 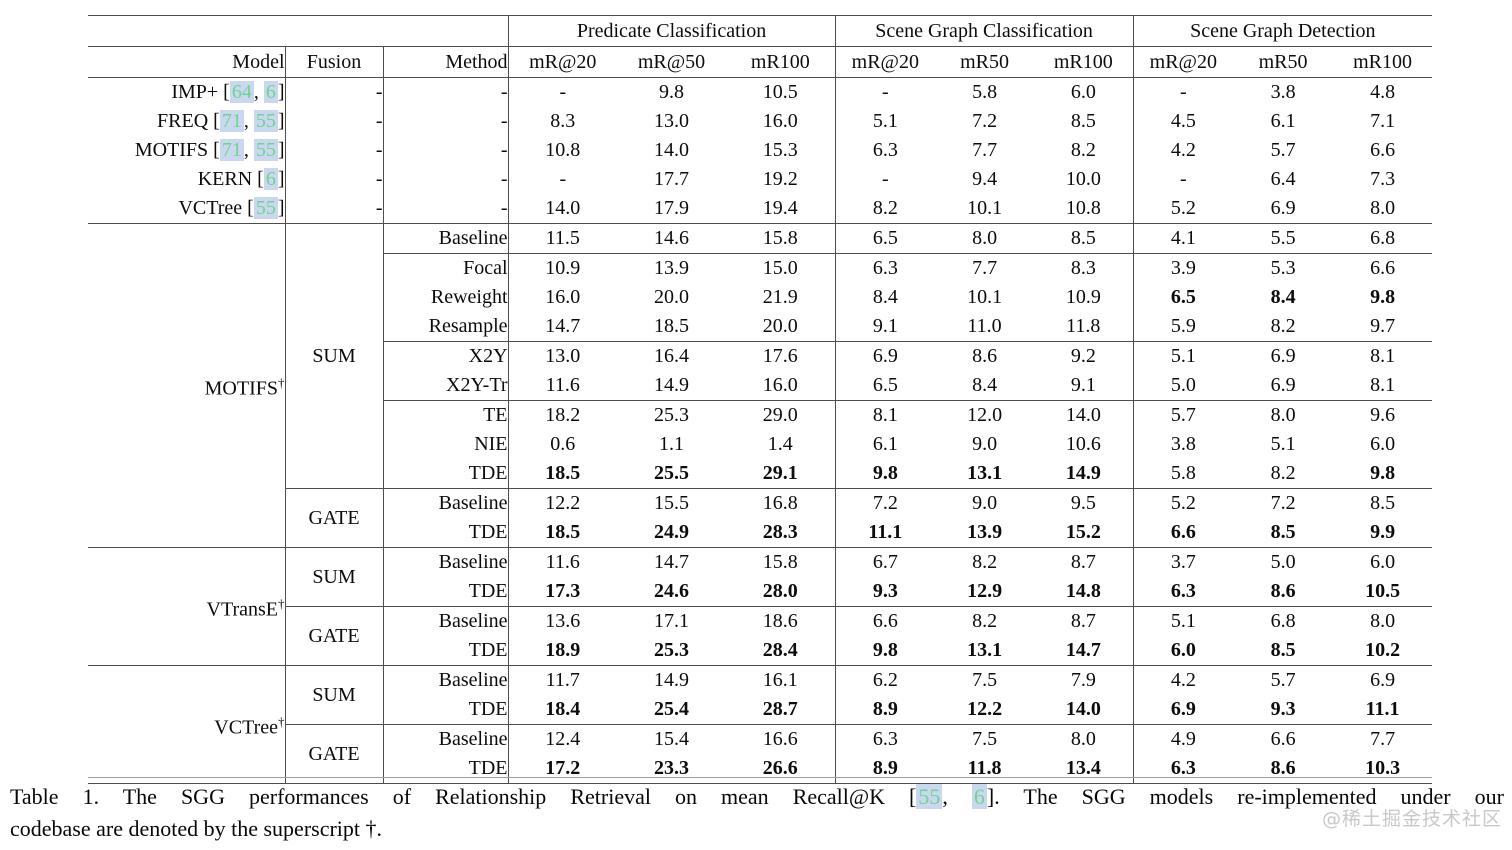 What do you see at coordinates (563, 710) in the screenshot?
I see `metric-cell: 18.4` at bounding box center [563, 710].